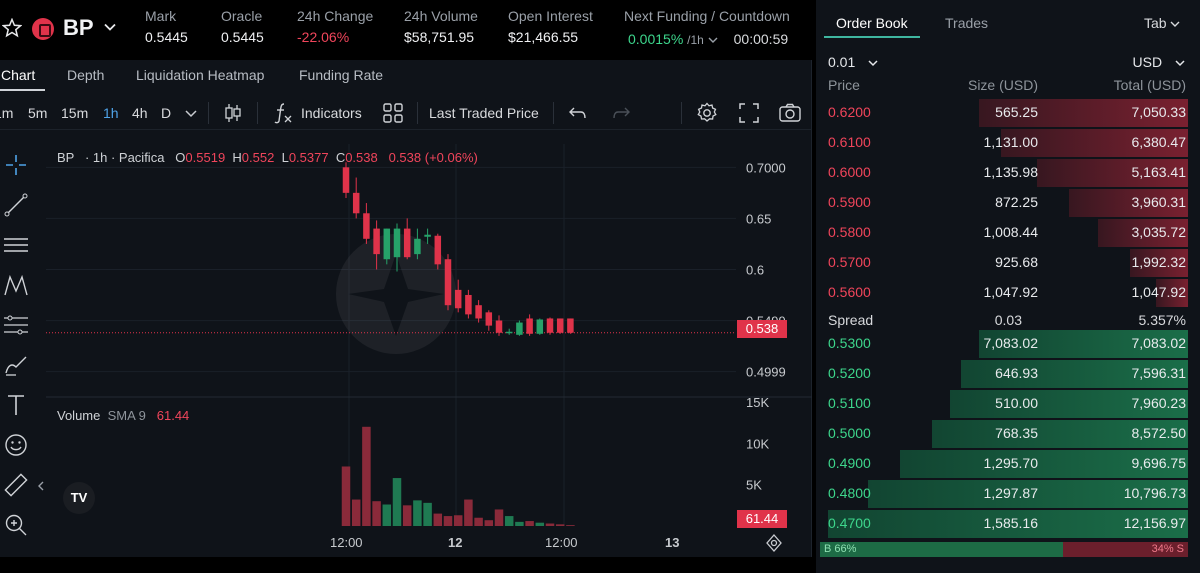 The width and height of the screenshot is (1200, 573). What do you see at coordinates (754, 485) in the screenshot?
I see `volume-axis-label: 5K` at bounding box center [754, 485].